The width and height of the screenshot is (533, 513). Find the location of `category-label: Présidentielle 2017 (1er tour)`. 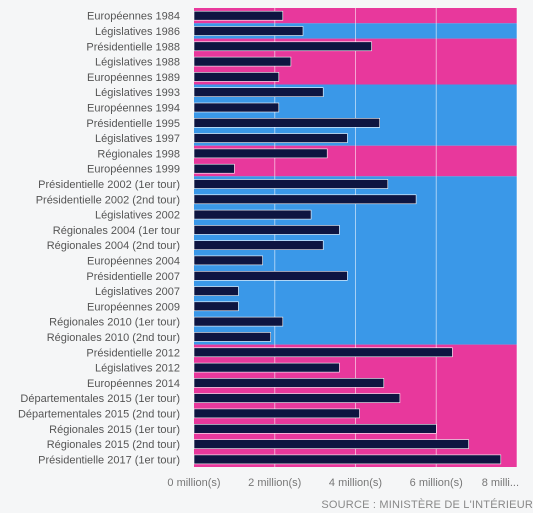

category-label: Présidentielle 2017 (1er tour) is located at coordinates (109, 460).